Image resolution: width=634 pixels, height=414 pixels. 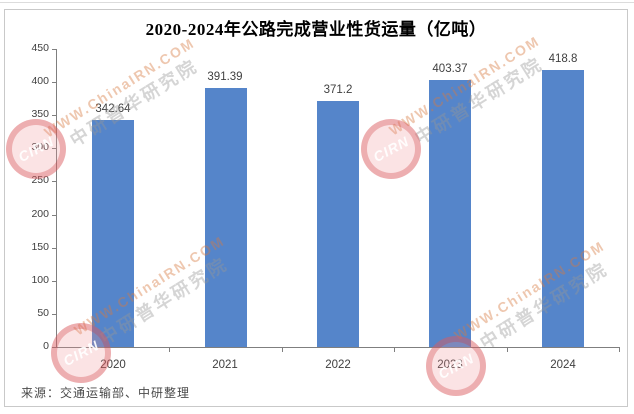 What do you see at coordinates (113, 365) in the screenshot?
I see `x-axis-label: 2020` at bounding box center [113, 365].